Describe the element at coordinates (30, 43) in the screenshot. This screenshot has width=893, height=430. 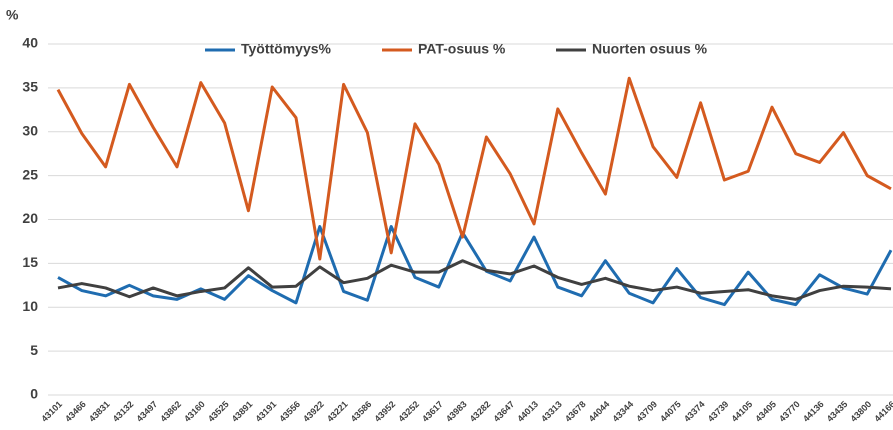
I see `y-tick-label: 40` at that location.